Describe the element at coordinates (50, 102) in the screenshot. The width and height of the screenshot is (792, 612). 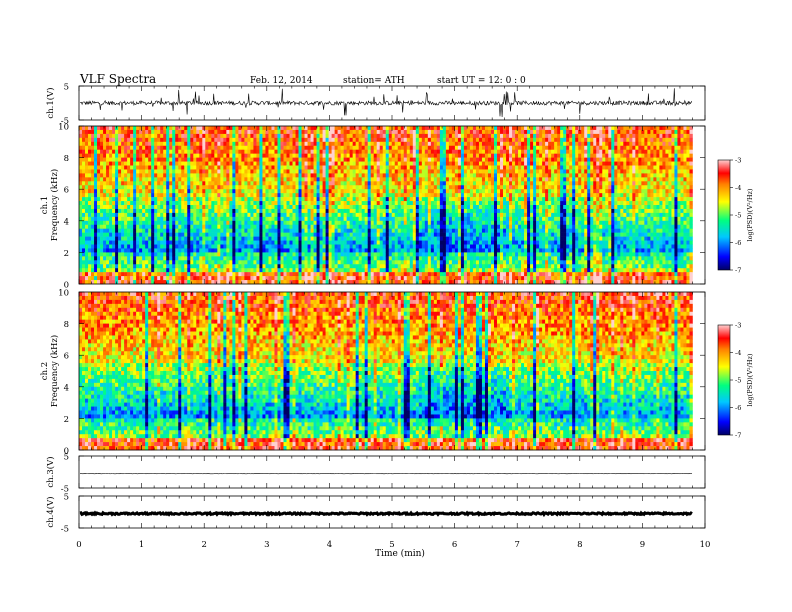
I see `y-axis-label: ch.1(V)` at that location.